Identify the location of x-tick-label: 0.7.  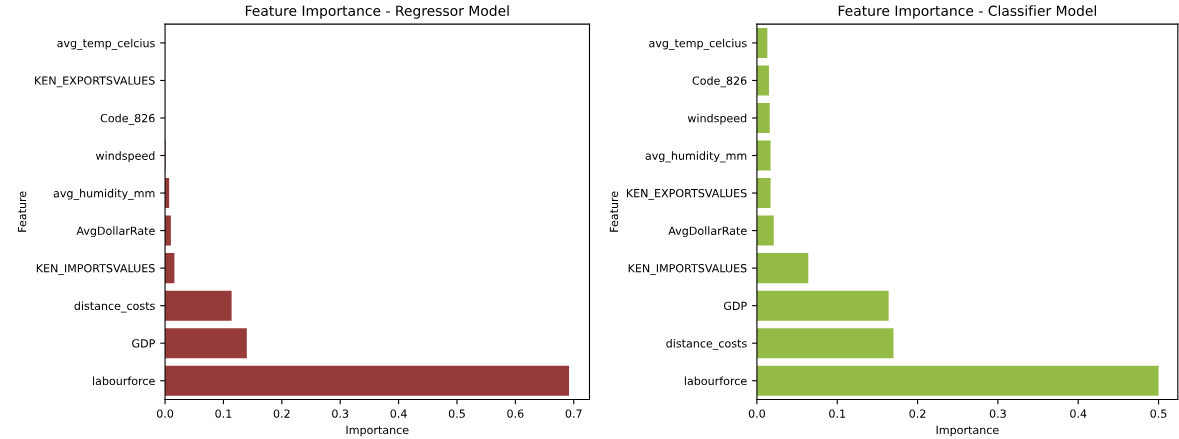
(573, 413).